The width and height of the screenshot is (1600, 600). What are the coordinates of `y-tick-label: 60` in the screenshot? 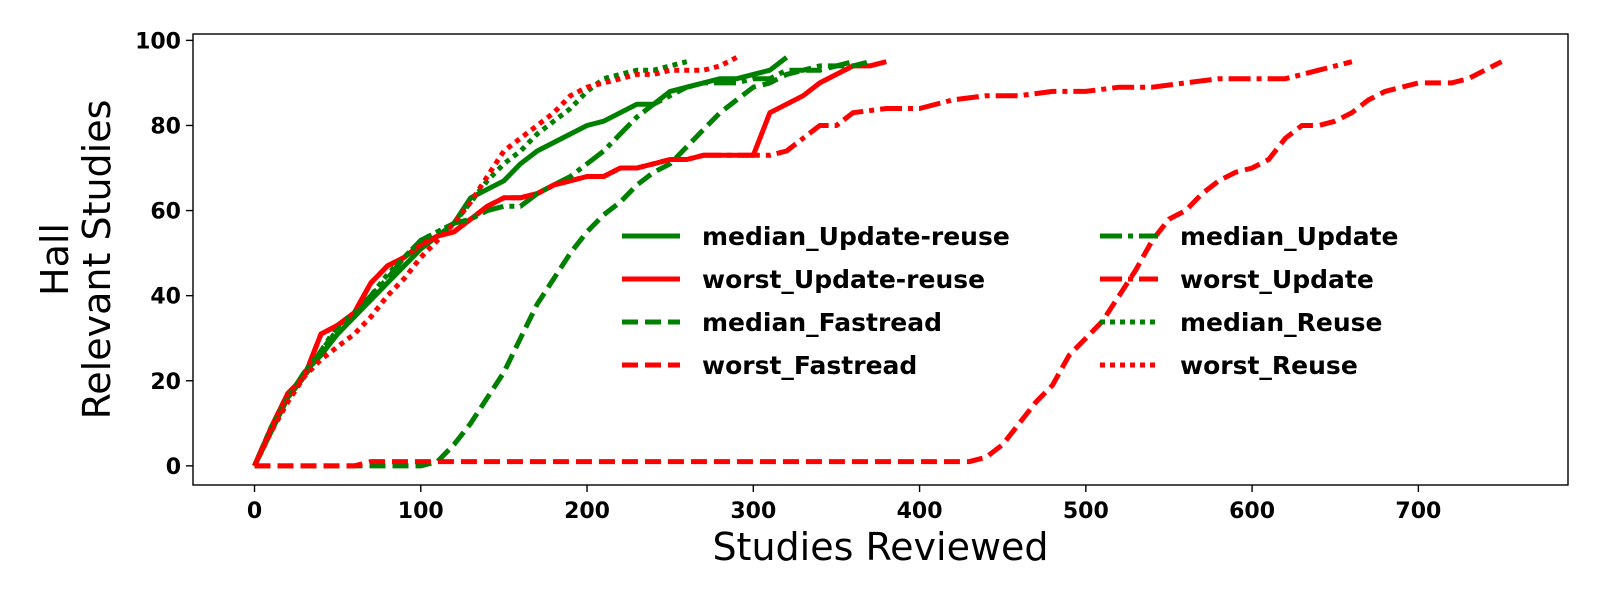 It's located at (165, 212).